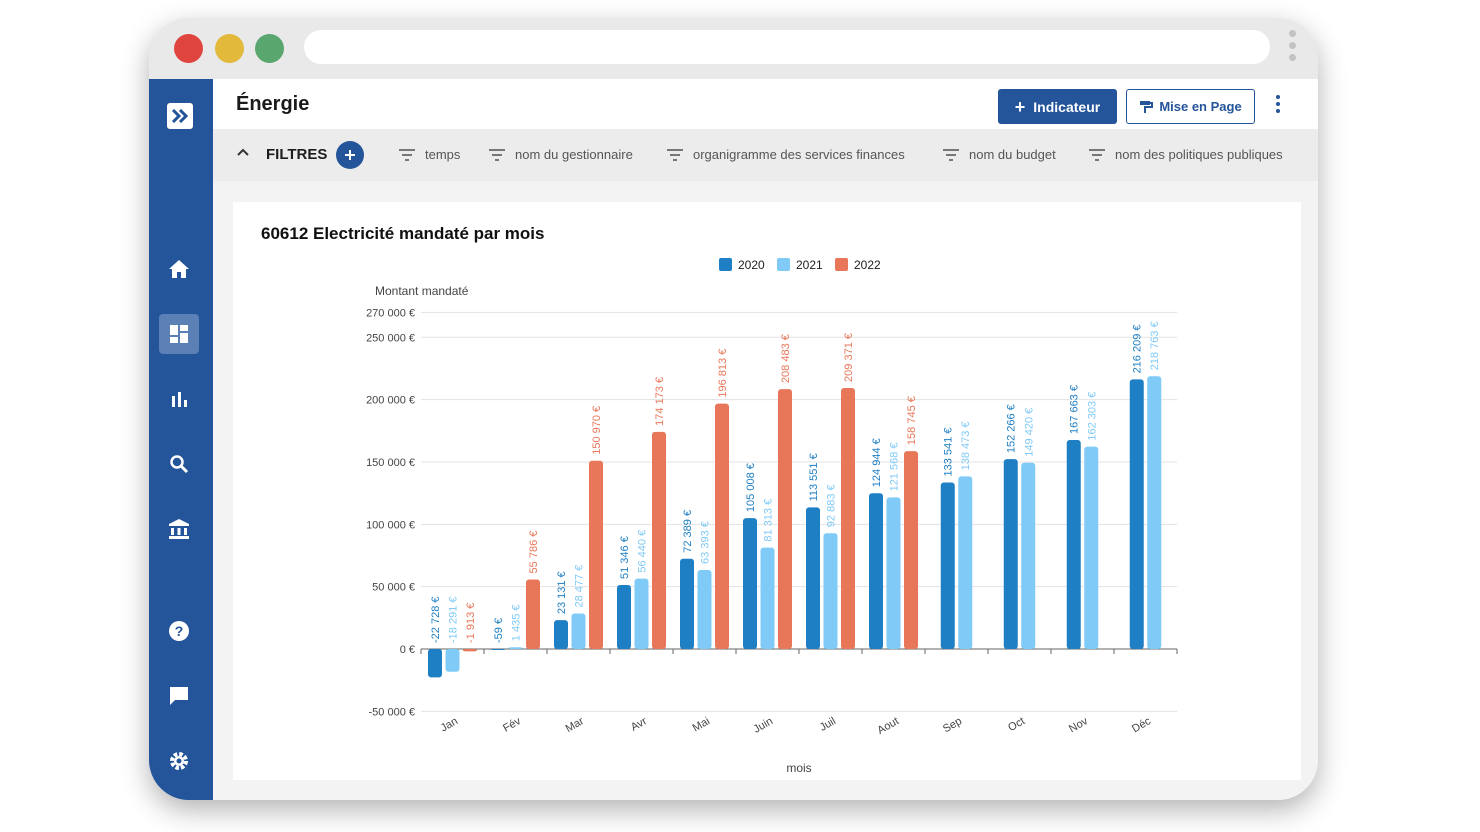  Describe the element at coordinates (1141, 725) in the screenshot. I see `x-tick-label: Déc` at that location.